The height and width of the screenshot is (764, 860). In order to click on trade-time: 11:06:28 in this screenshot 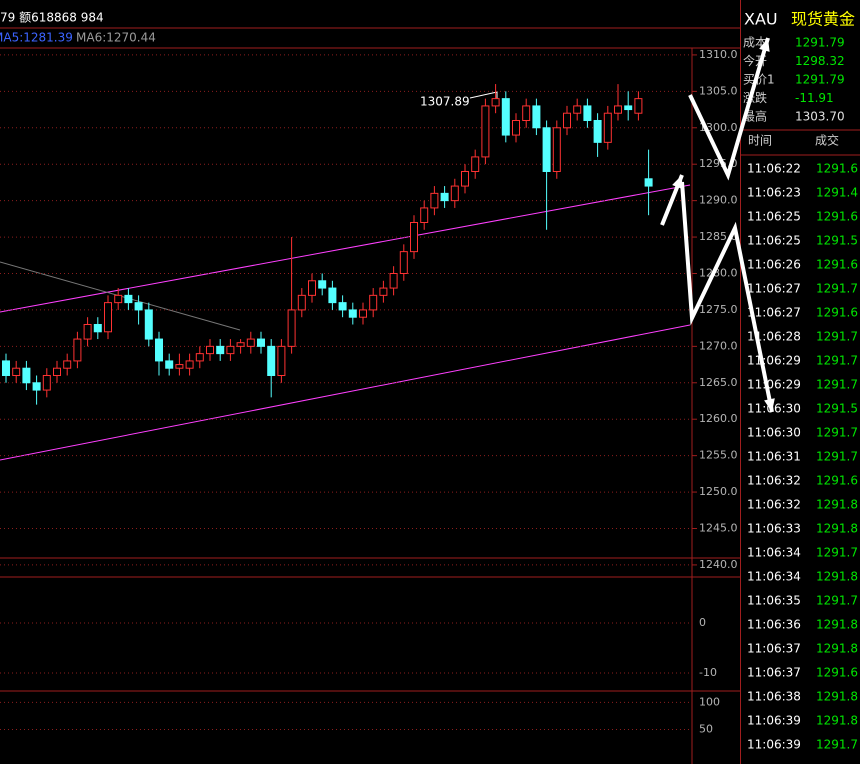, I will do `click(774, 337)`.